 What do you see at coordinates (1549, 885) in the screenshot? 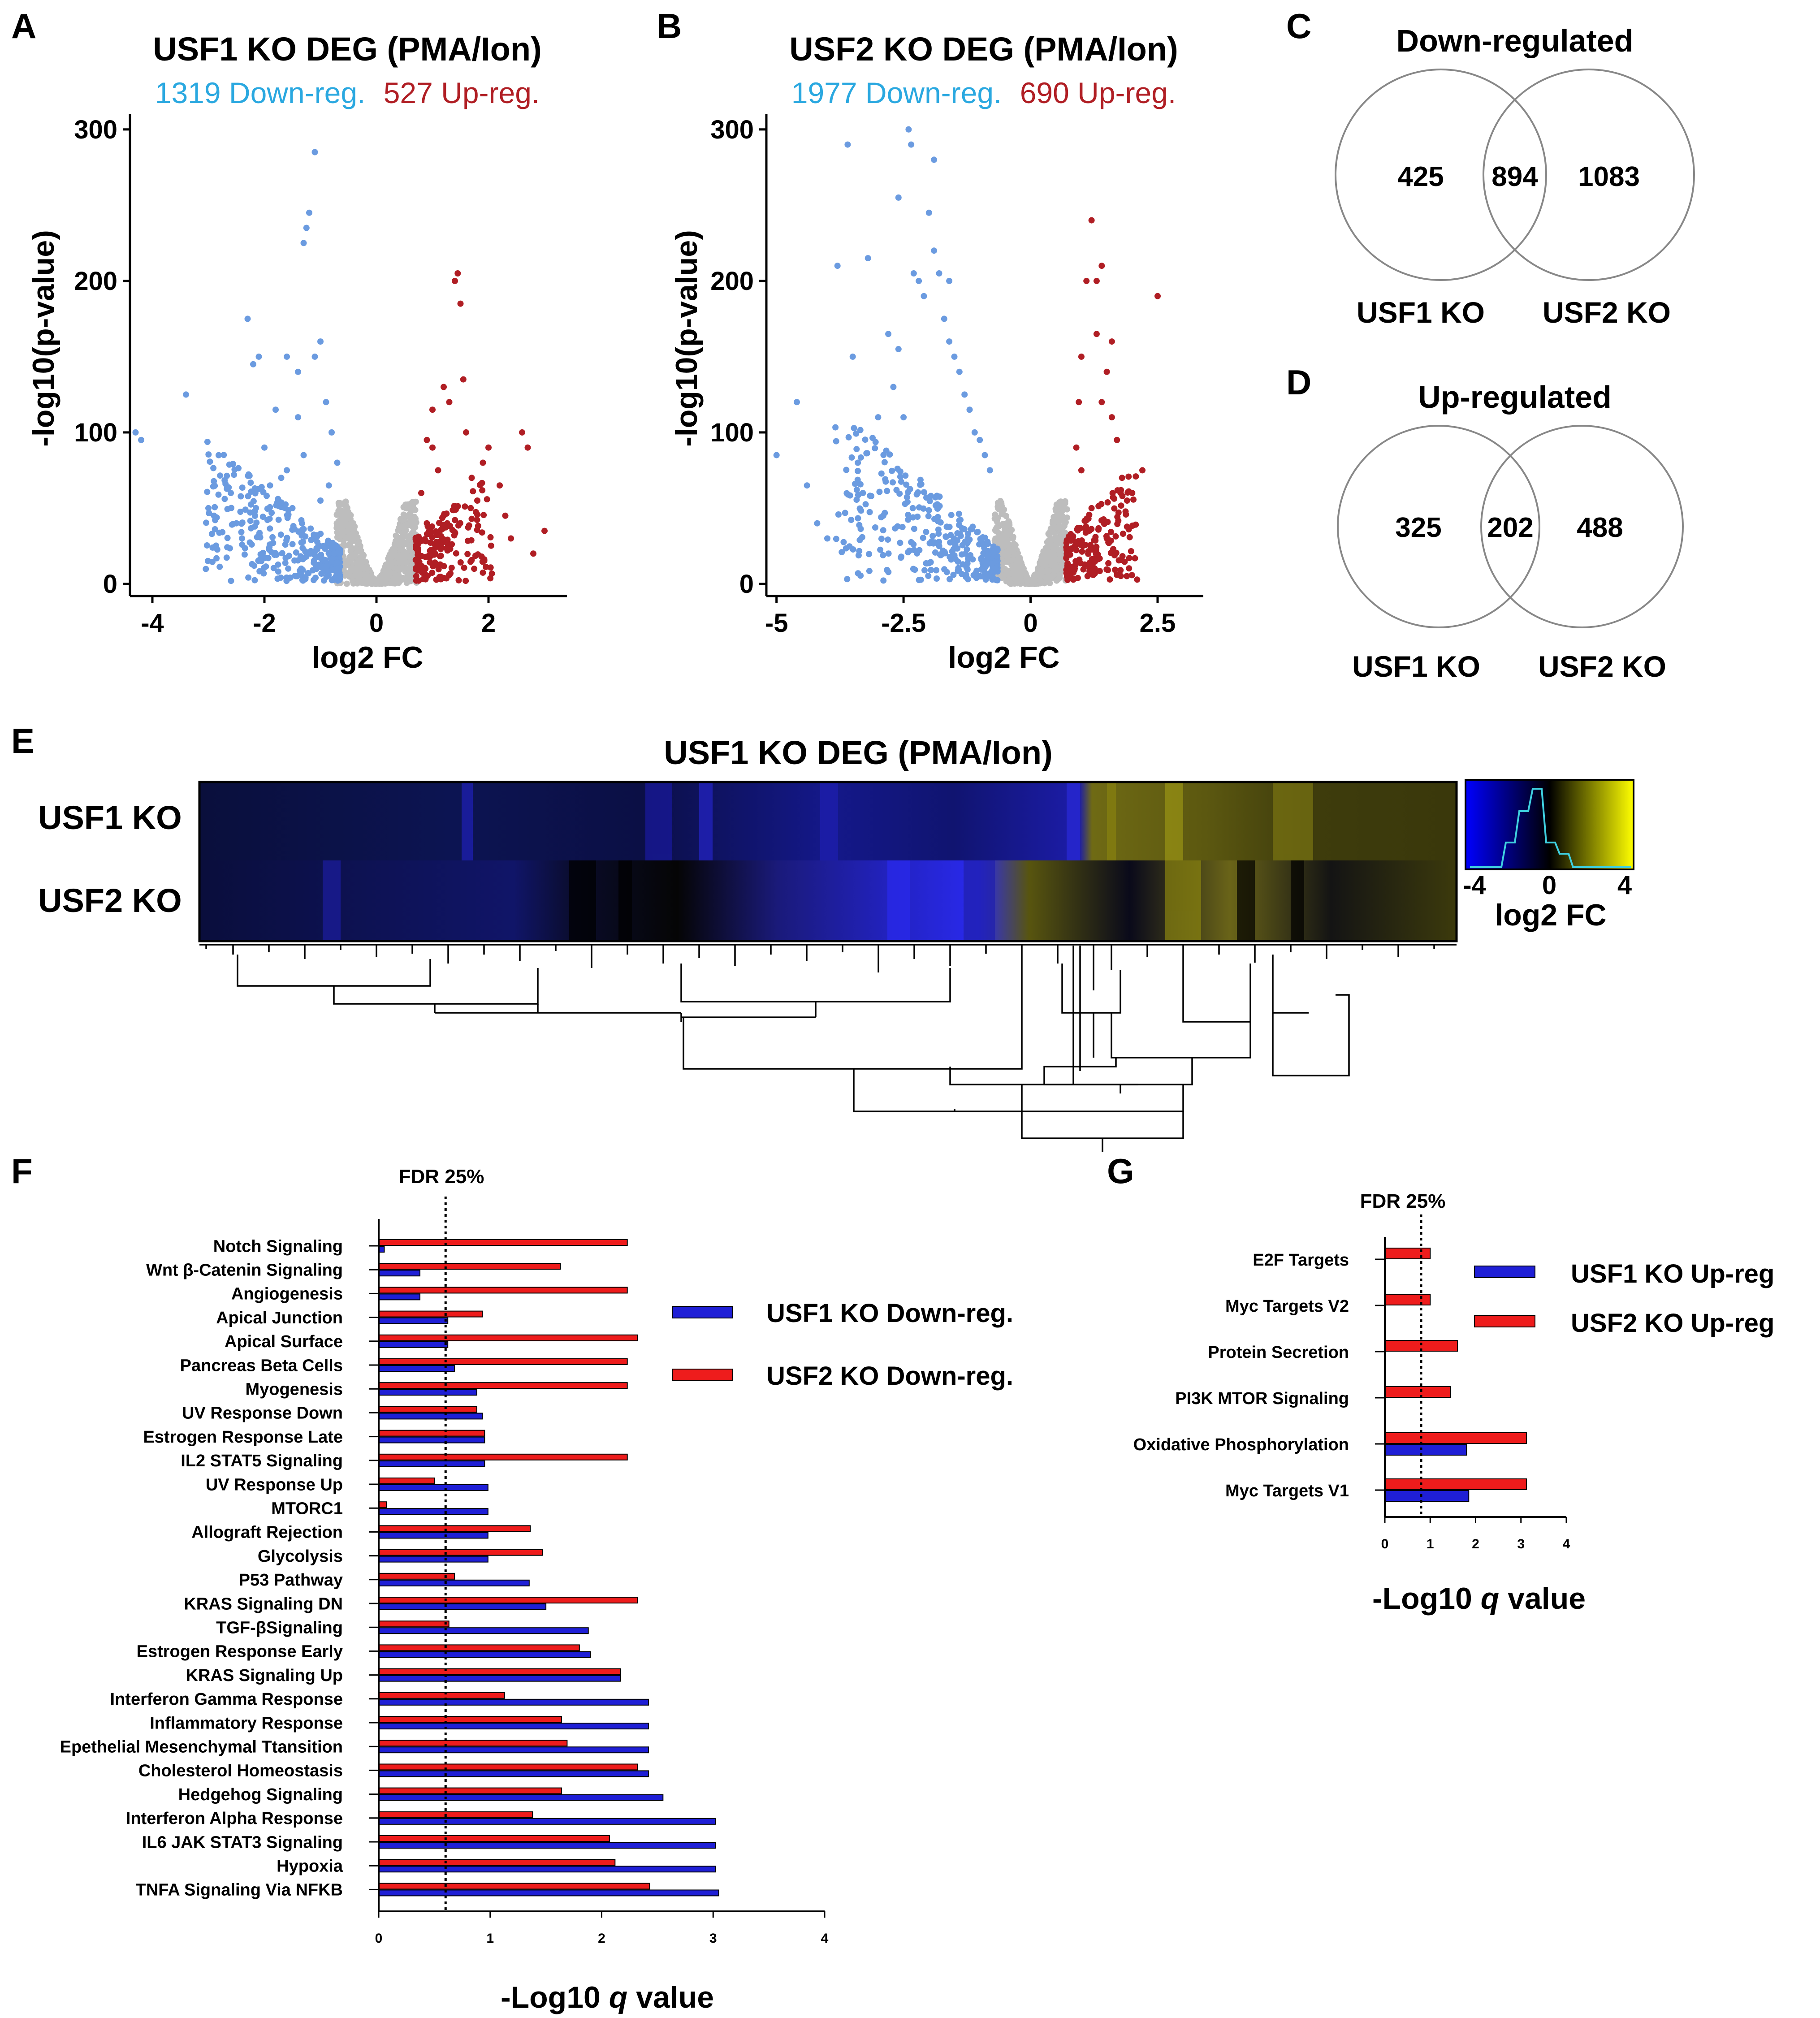
I see `colorbar-tick: 0` at bounding box center [1549, 885].